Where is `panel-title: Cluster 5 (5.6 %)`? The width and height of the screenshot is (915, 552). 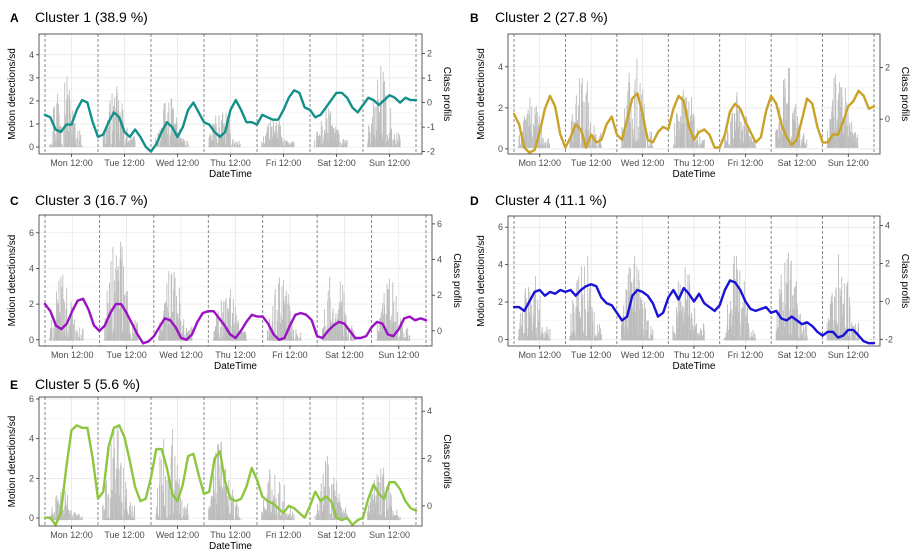
panel-title: Cluster 5 (5.6 %) is located at coordinates (87, 384).